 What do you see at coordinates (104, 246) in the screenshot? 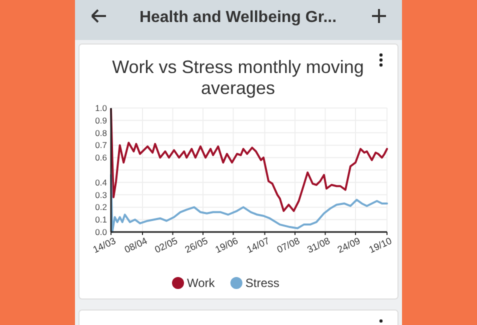
I see `x-tick-label: 14/03` at bounding box center [104, 246].